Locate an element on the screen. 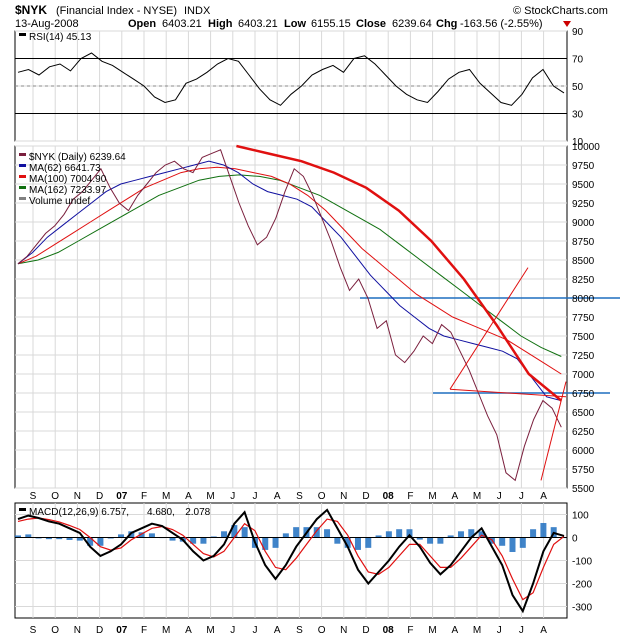 The image size is (620, 639). legend-entry: MACD(12,26,9) 6.757, is located at coordinates (79, 512).